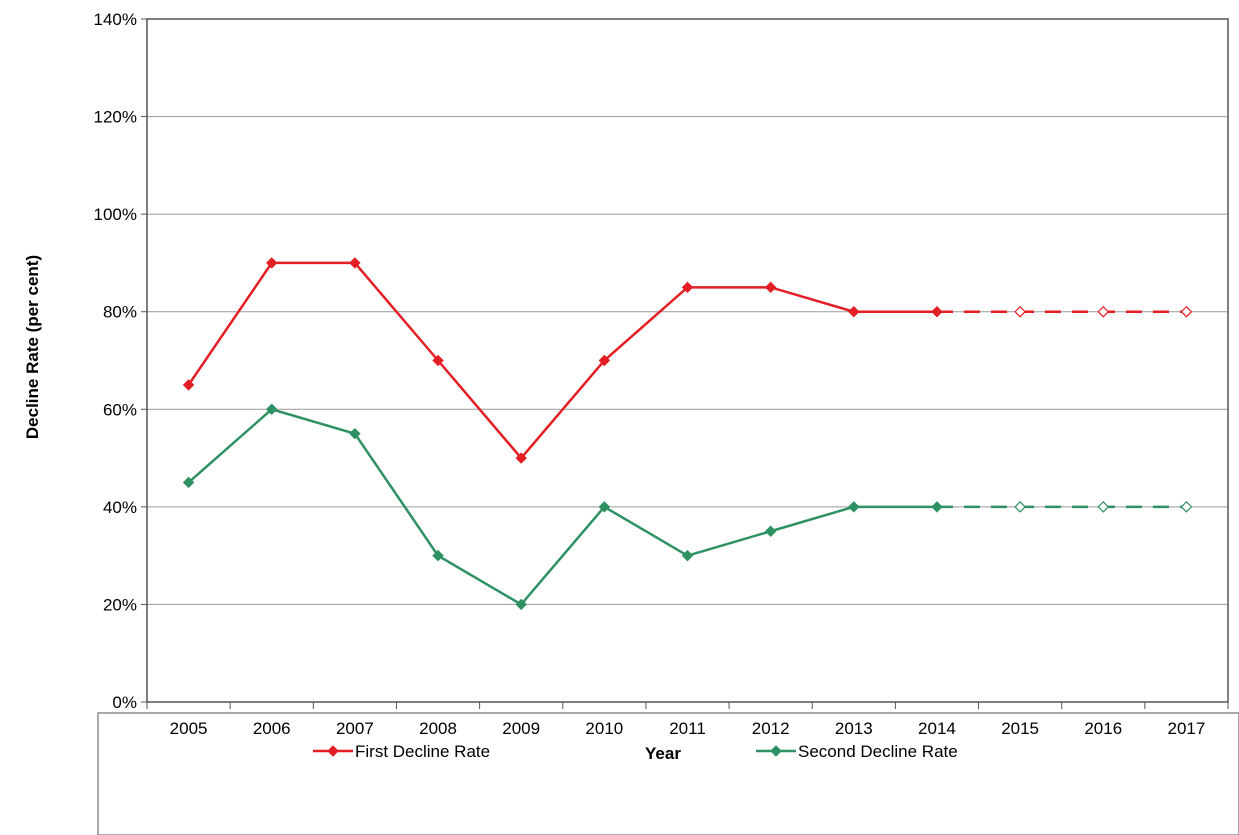  What do you see at coordinates (32, 347) in the screenshot?
I see `y-axis-title: Decline Rate (per cent)` at bounding box center [32, 347].